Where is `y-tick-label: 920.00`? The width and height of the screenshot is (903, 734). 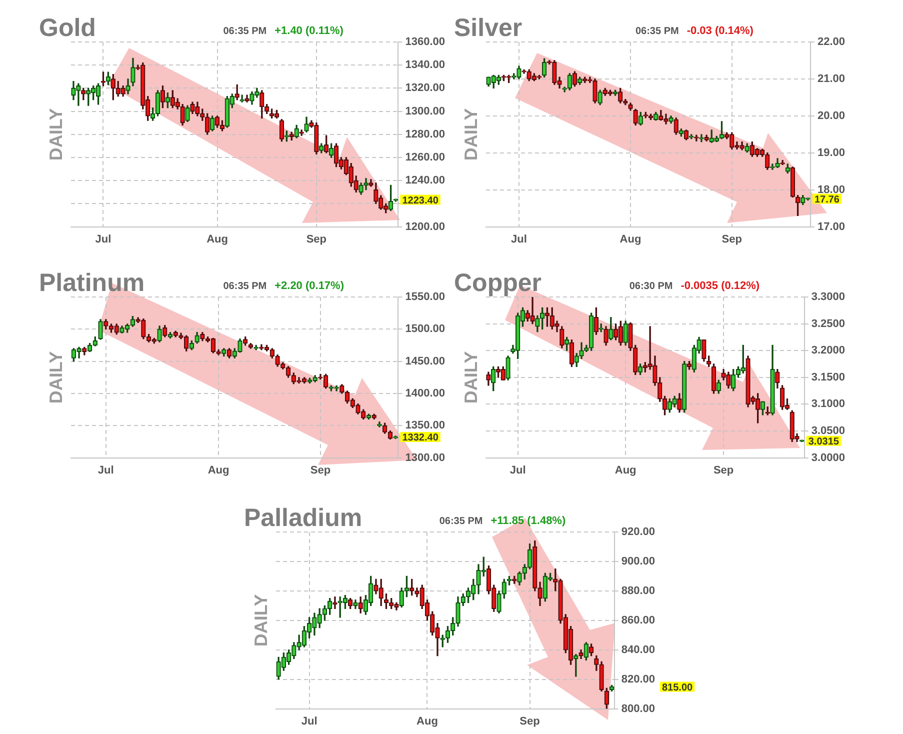 y-tick-label: 920.00 is located at coordinates (638, 532).